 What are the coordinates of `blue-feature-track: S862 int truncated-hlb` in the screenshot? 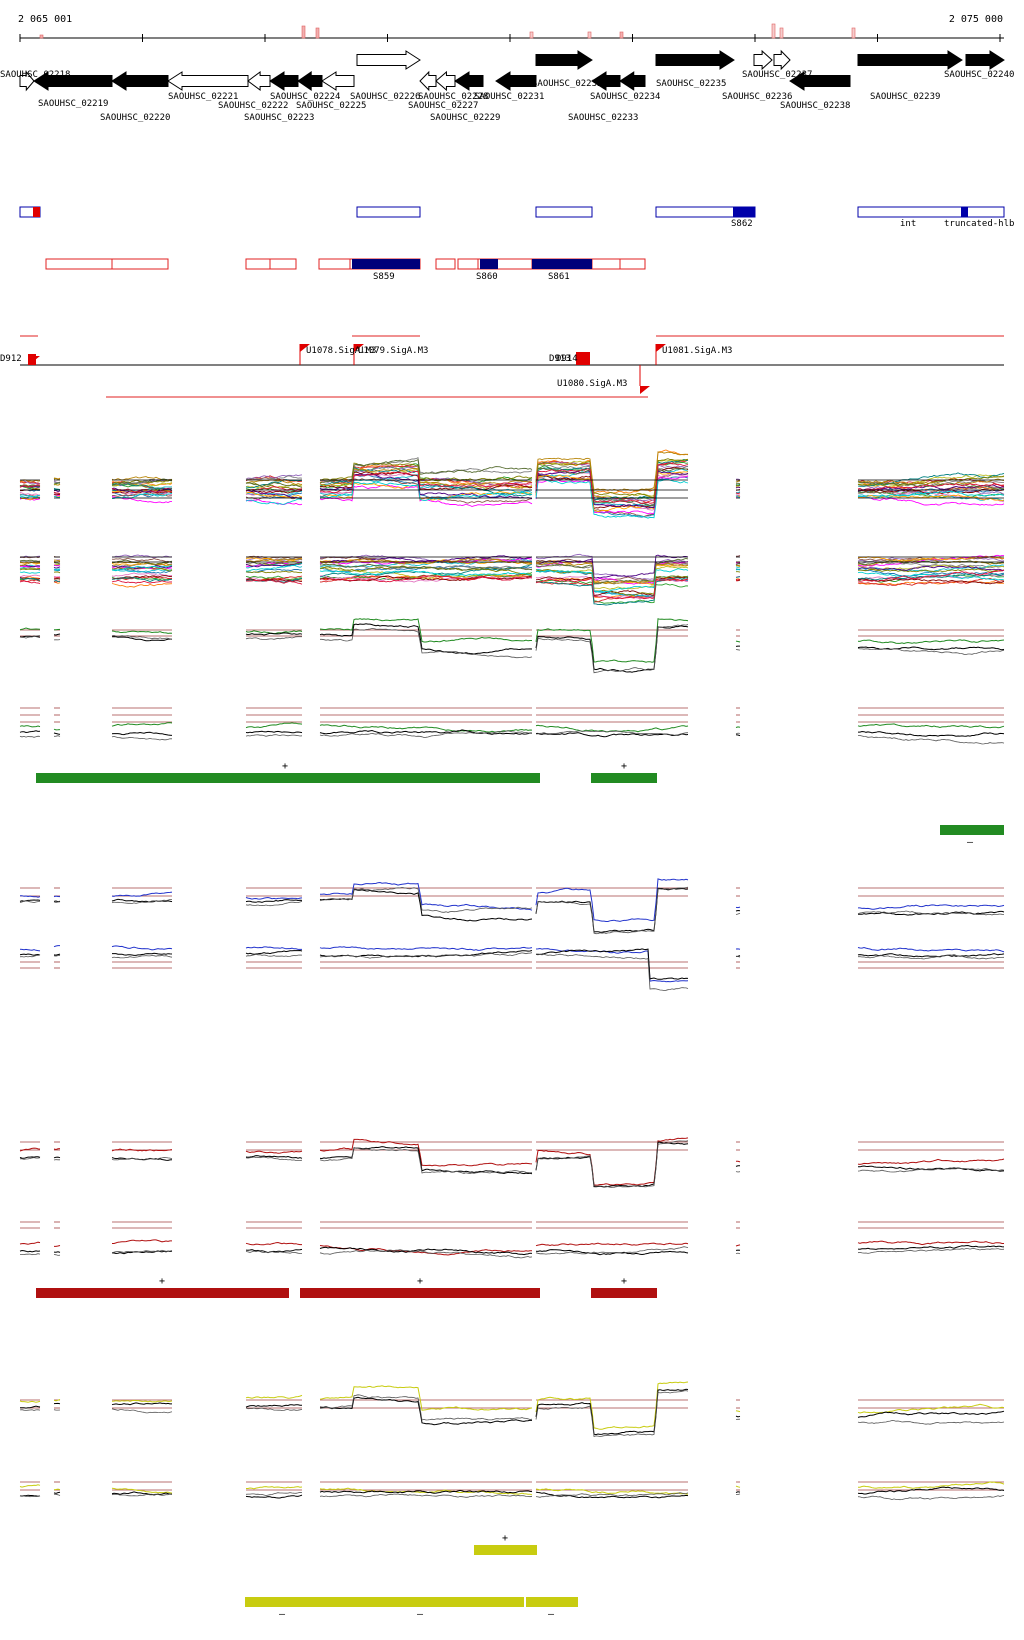 It's located at (516, 217).